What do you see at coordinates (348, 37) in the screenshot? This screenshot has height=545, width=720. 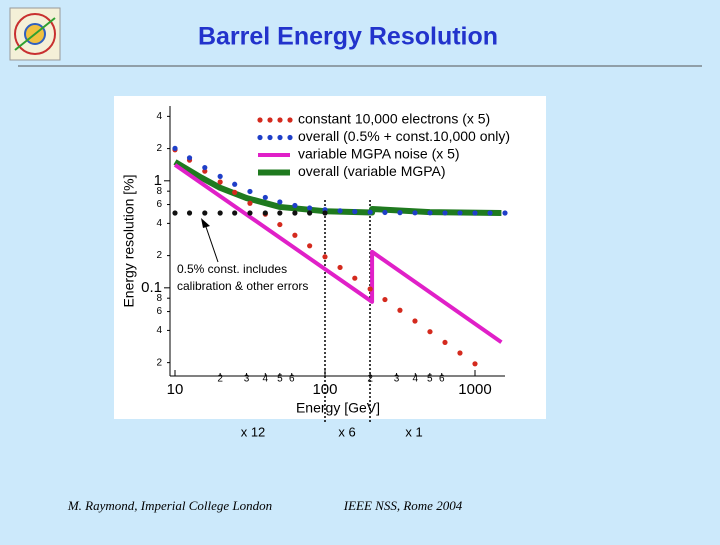 I see `slide-title: Barrel Energy Resolution` at bounding box center [348, 37].